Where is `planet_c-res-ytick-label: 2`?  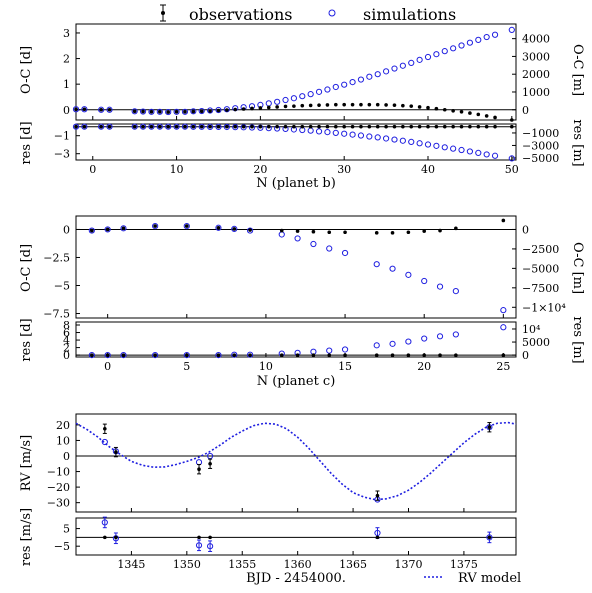
planet_c-res-ytick-label: 2 is located at coordinates (66, 348).